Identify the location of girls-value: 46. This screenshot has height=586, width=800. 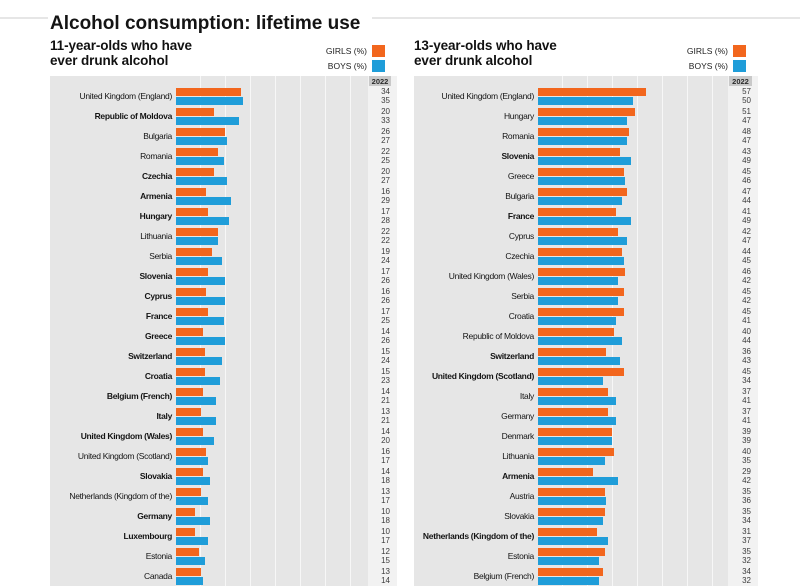
(746, 271).